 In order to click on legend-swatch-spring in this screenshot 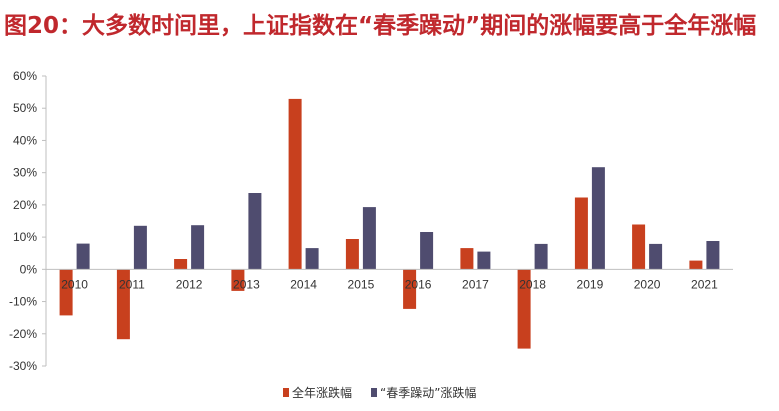, I will do `click(374, 392)`.